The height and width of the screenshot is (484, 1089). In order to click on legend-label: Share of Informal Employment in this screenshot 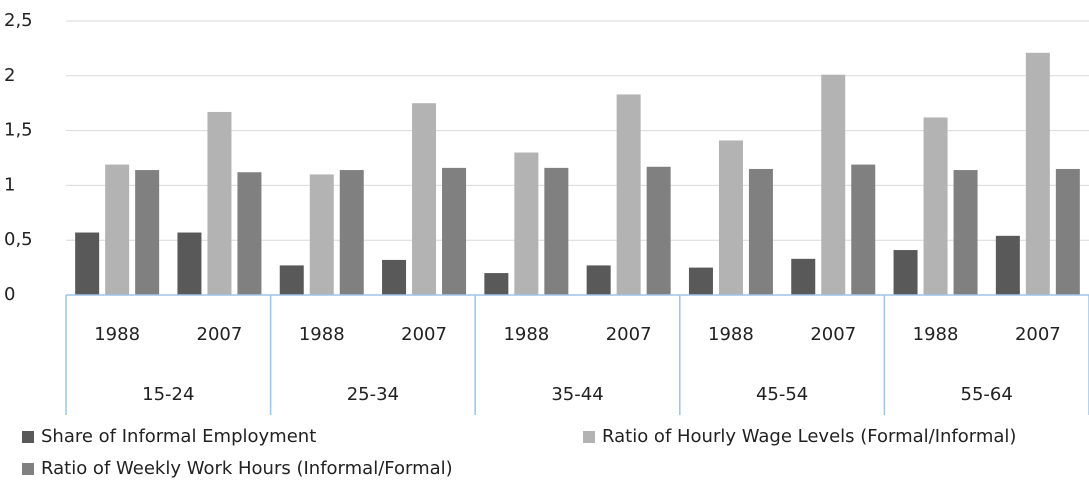, I will do `click(178, 436)`.